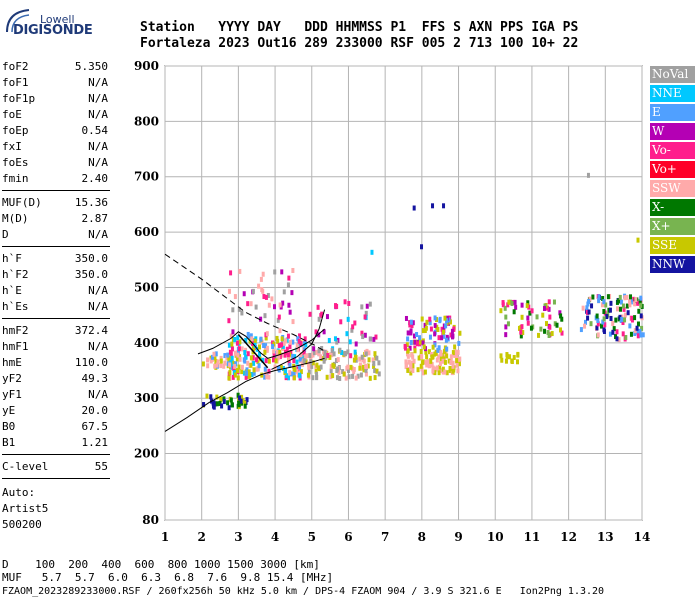 This screenshot has height=600, width=700. What do you see at coordinates (12, 146) in the screenshot?
I see `param-name: fxI` at bounding box center [12, 146].